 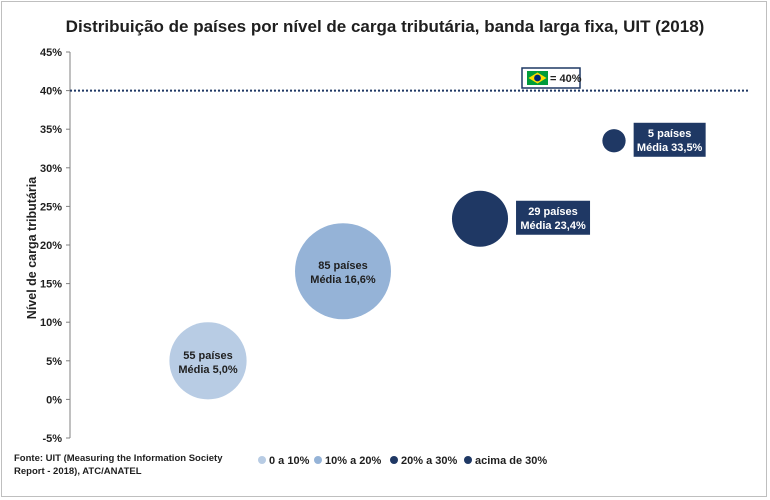 What do you see at coordinates (289, 461) in the screenshot?
I see `legend-label: 0 a 10%` at bounding box center [289, 461].